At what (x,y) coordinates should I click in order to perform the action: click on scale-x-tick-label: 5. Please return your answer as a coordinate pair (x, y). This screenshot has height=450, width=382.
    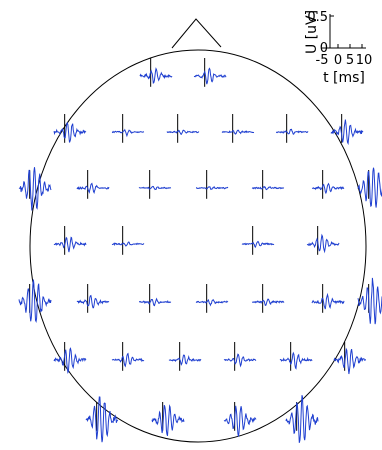
    Looking at the image, I should click on (350, 60).